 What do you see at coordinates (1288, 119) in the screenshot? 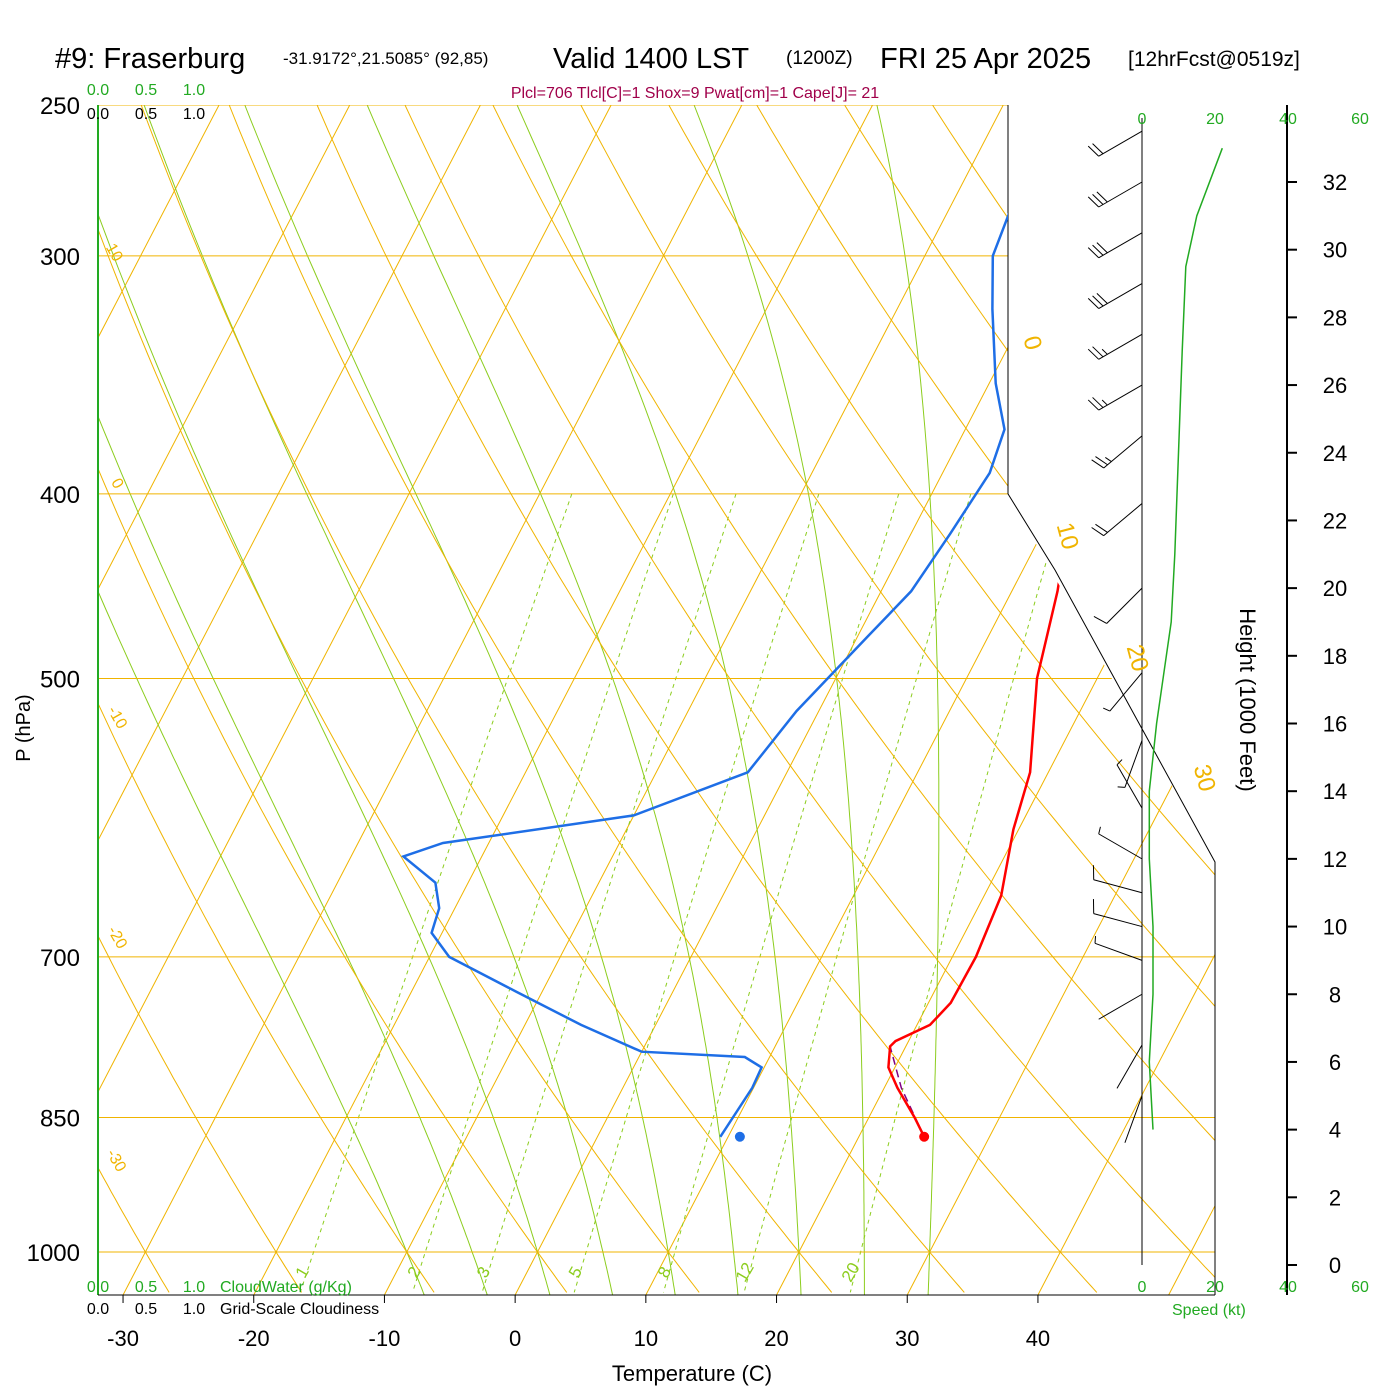
I see `speed-tick-label: 40` at bounding box center [1288, 119].